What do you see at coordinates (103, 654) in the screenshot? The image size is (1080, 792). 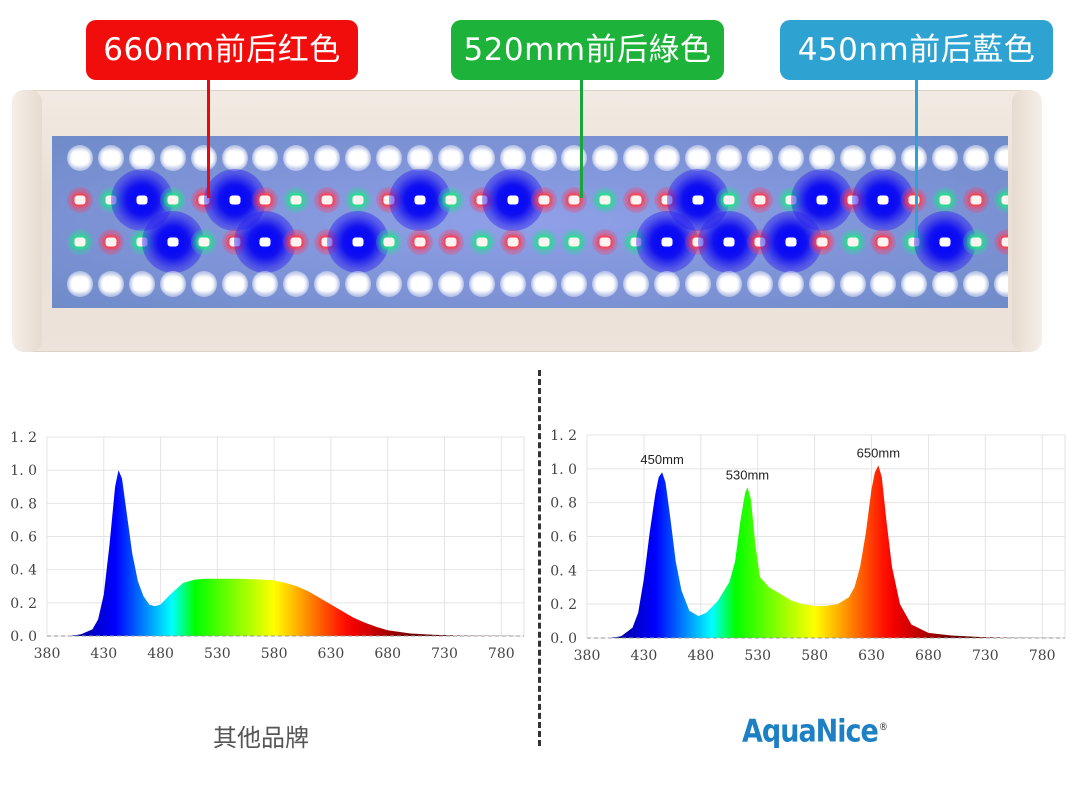 I see `x-tick-label: 430` at bounding box center [103, 654].